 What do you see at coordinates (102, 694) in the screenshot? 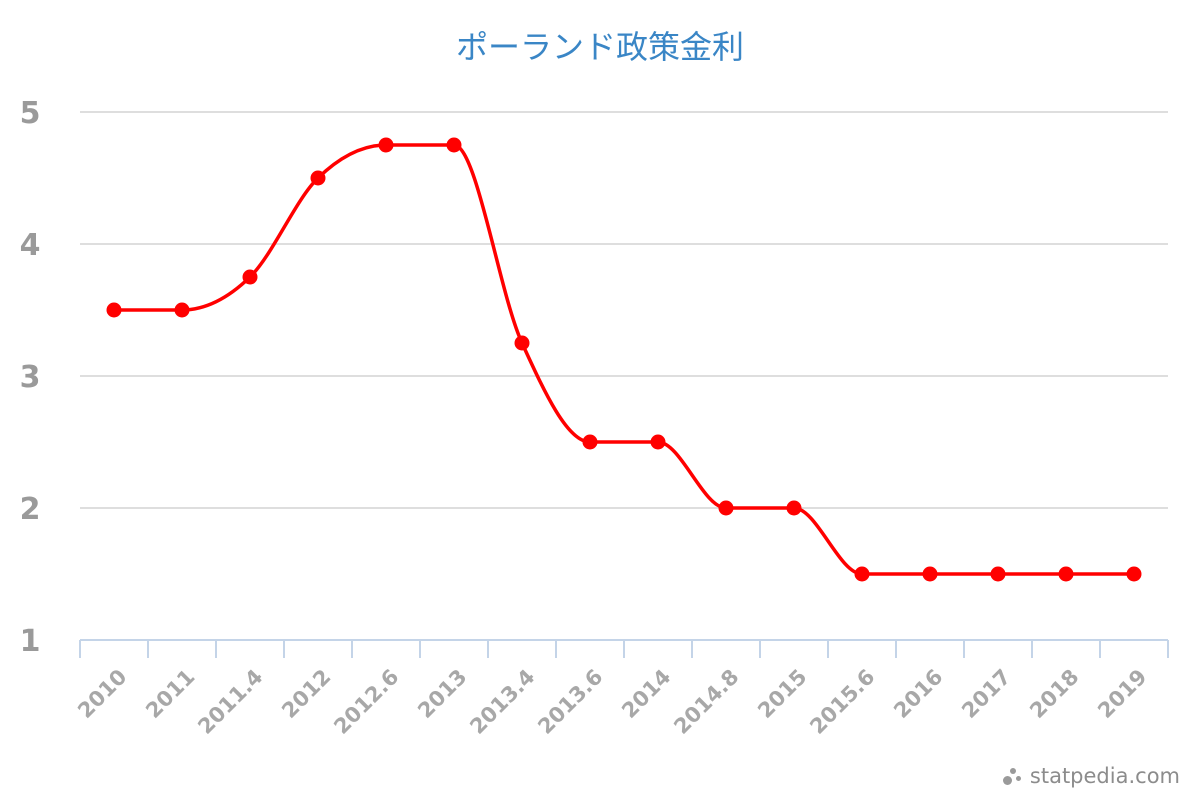
I see `x-tick-label: 2010` at bounding box center [102, 694].